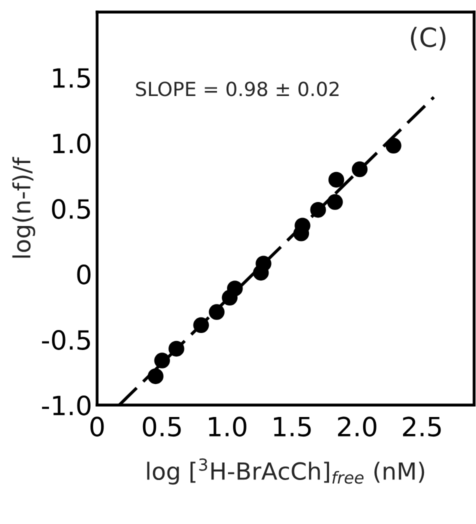  Describe the element at coordinates (71, 78) in the screenshot. I see `y-tick-label: 1.5` at that location.